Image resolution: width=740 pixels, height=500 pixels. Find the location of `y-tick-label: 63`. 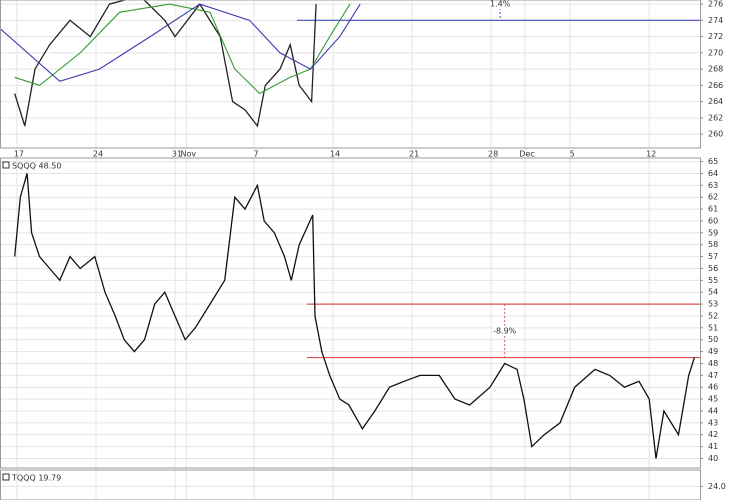

y-tick-label: 63 is located at coordinates (713, 185).